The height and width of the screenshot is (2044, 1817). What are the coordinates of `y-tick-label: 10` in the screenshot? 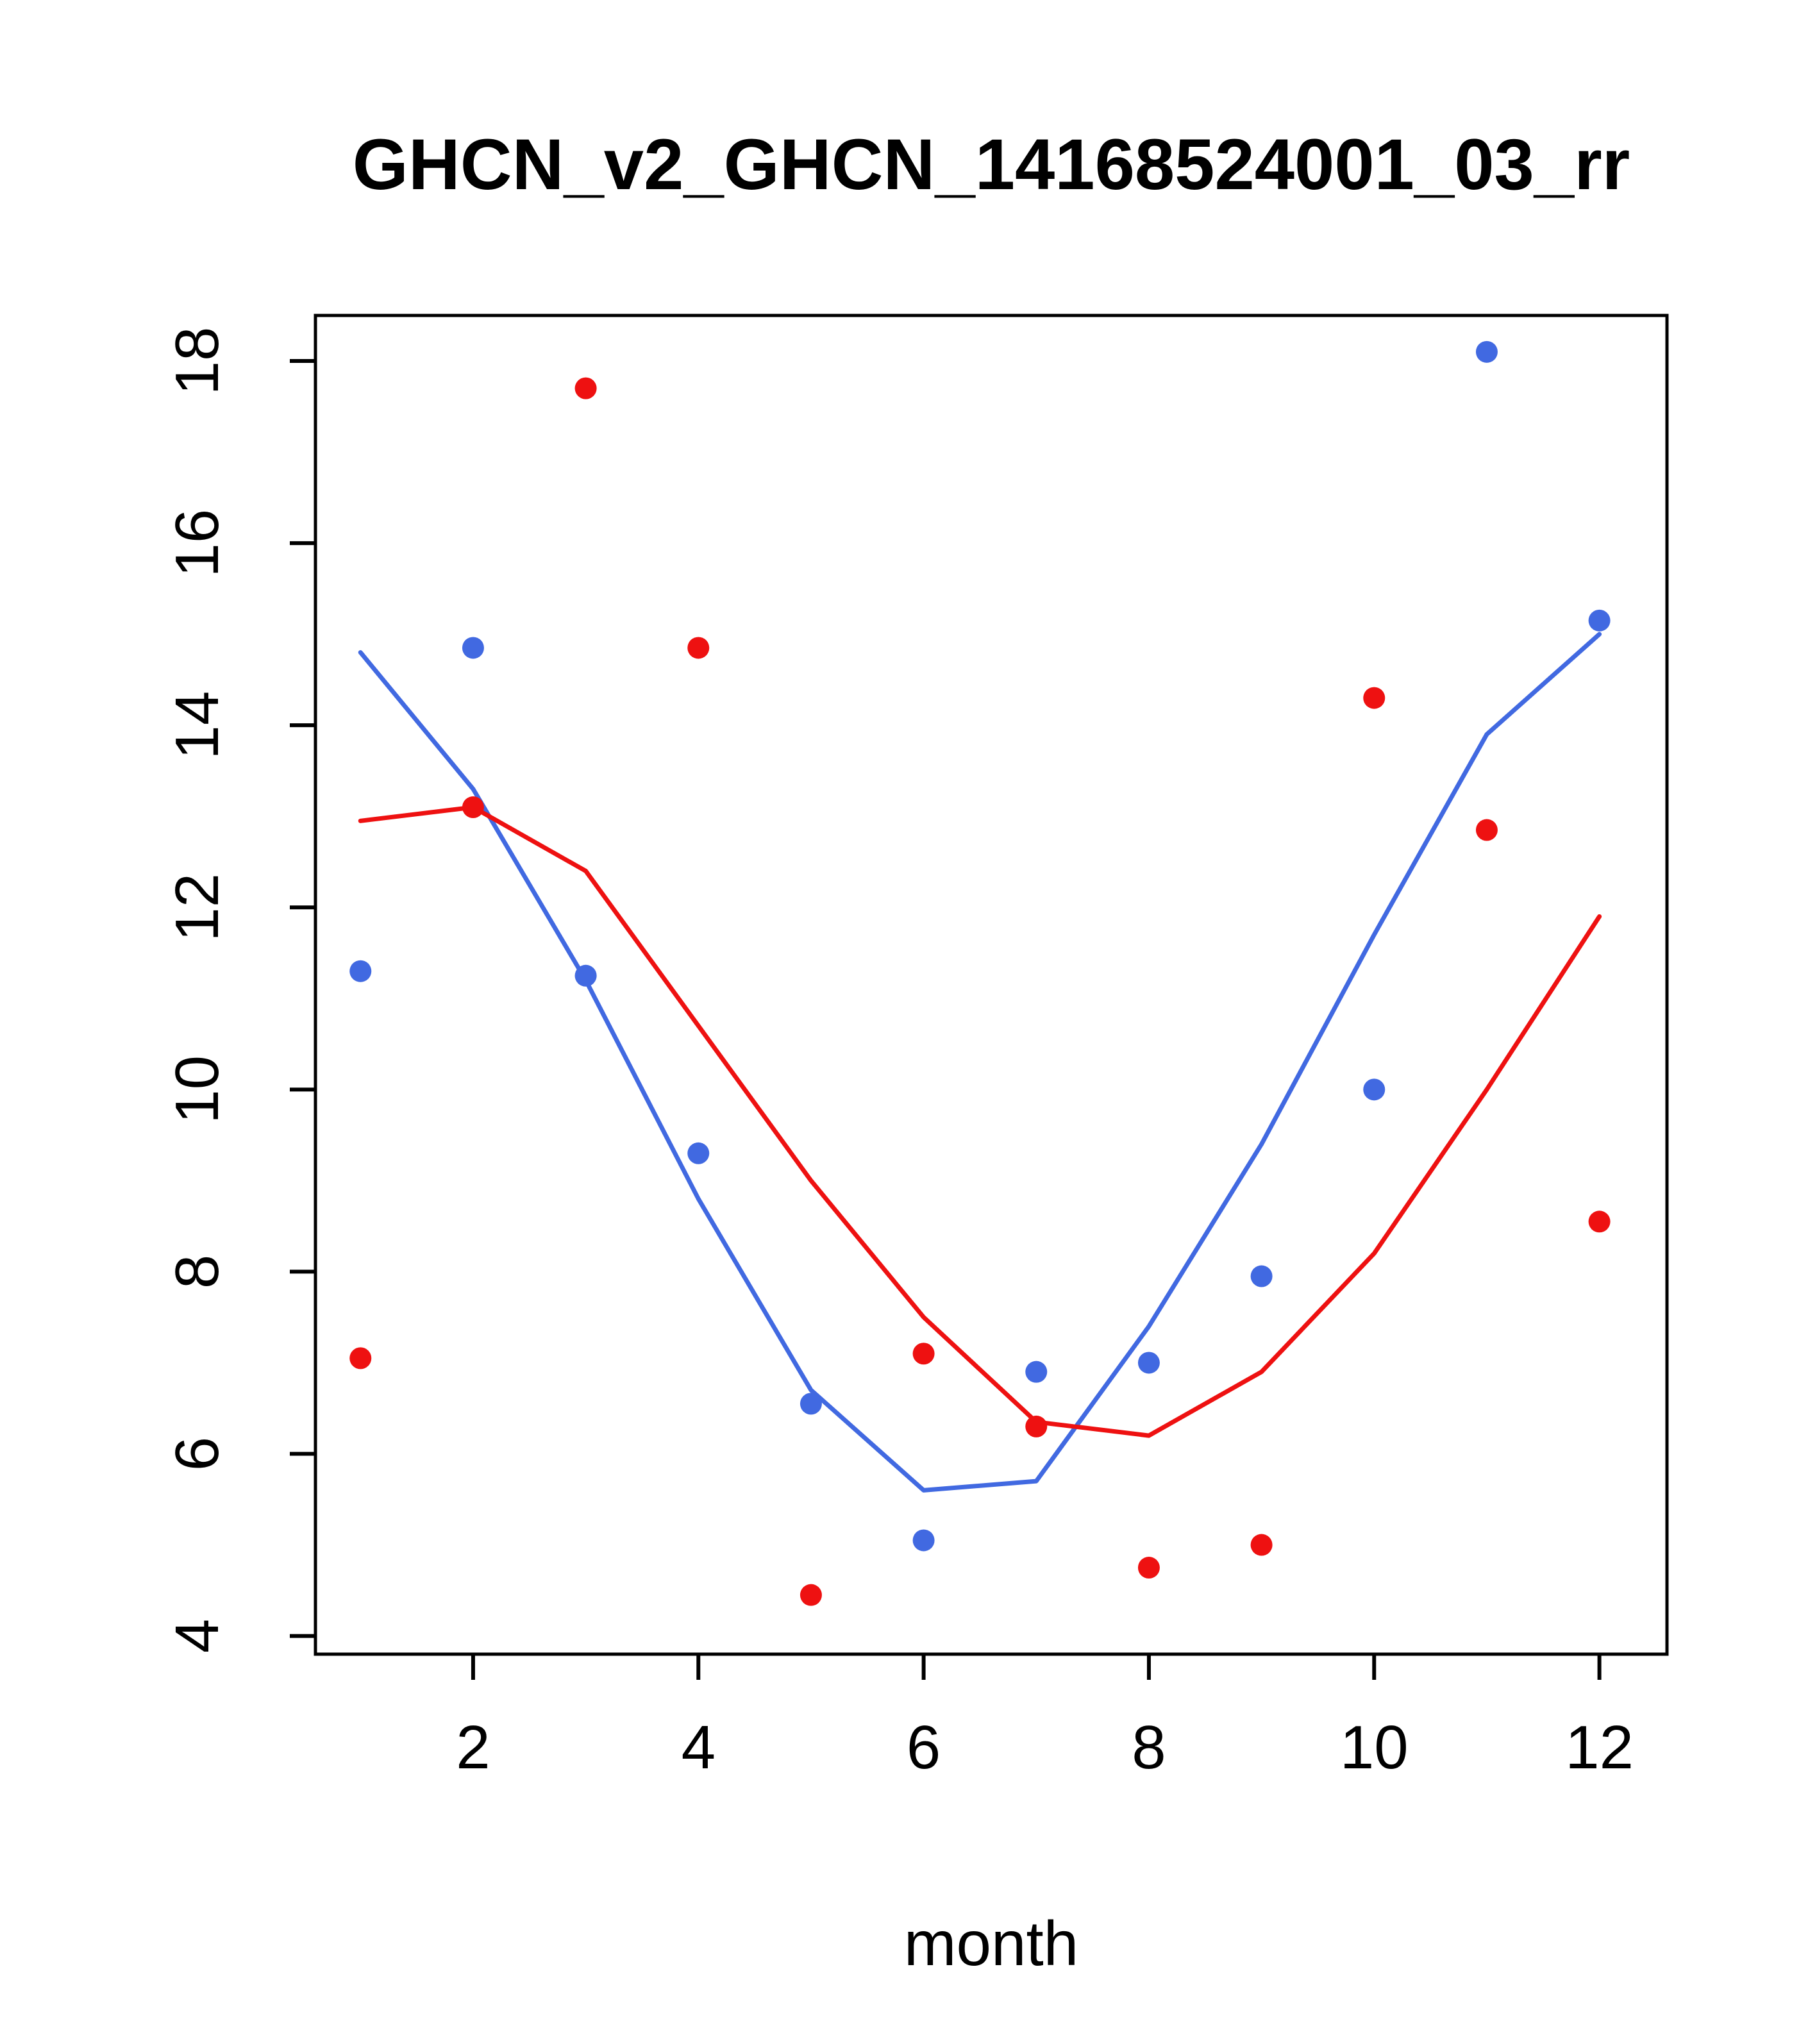 It's located at (197, 1089).